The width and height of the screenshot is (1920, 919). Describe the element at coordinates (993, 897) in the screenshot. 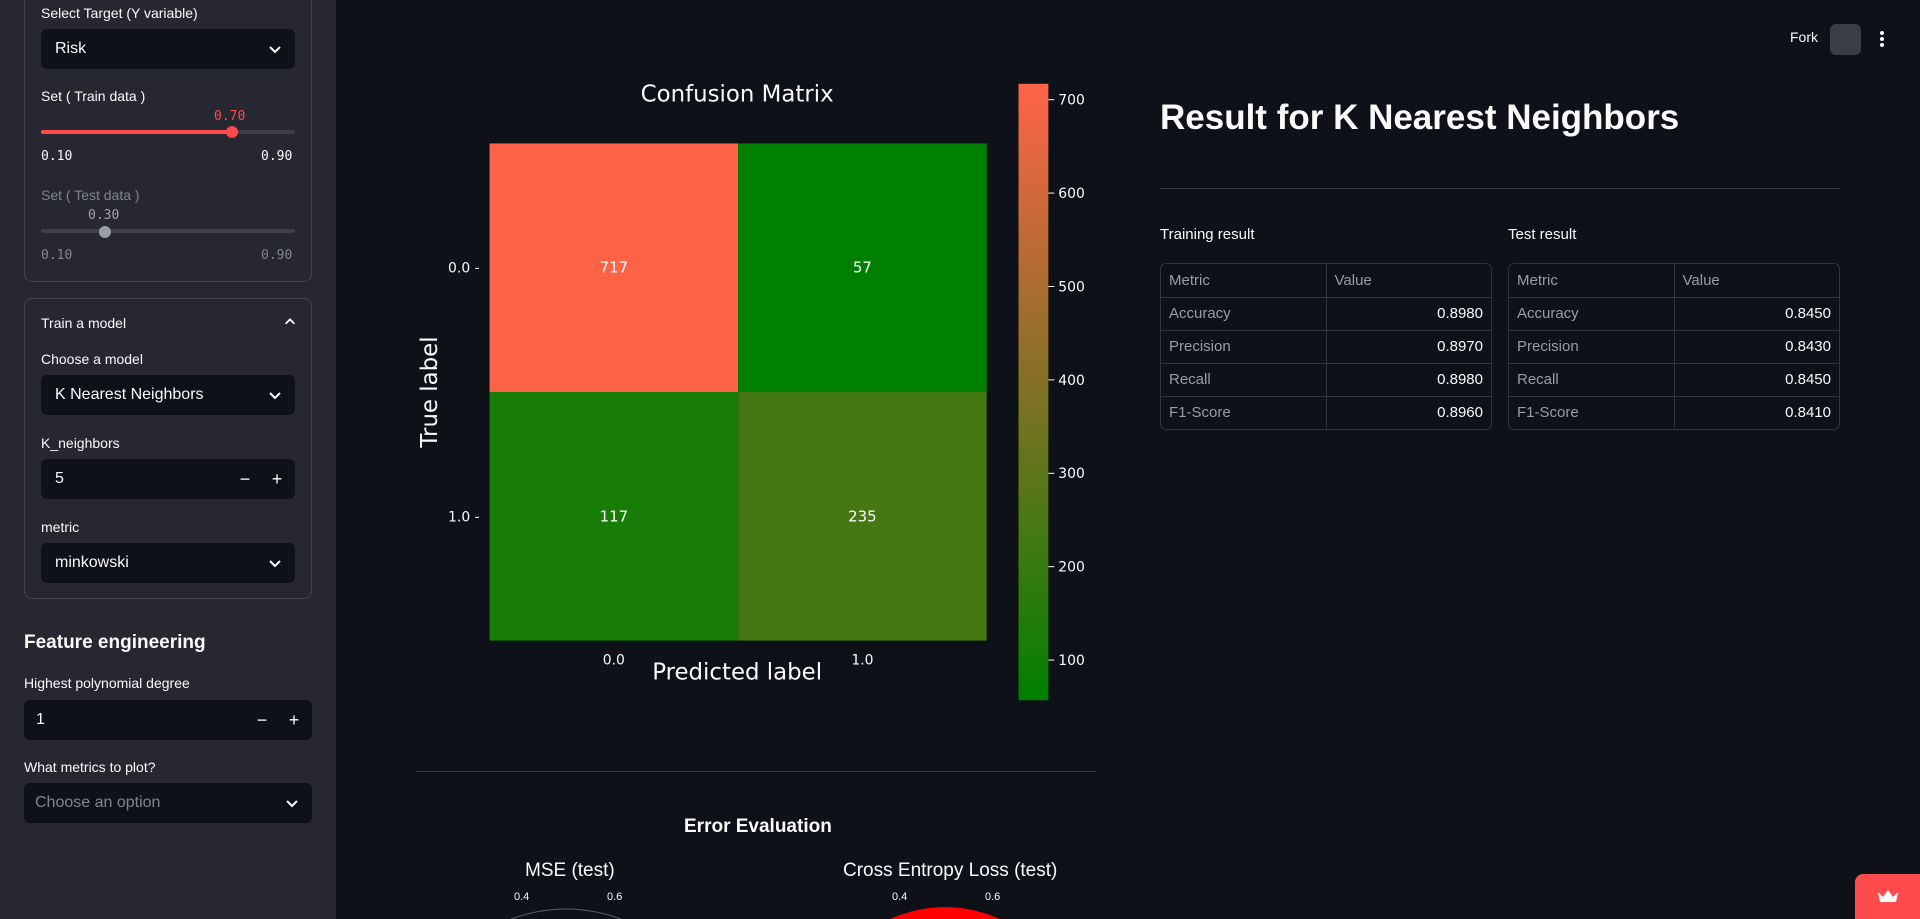

I see `ce-tick-right: 0.6` at that location.